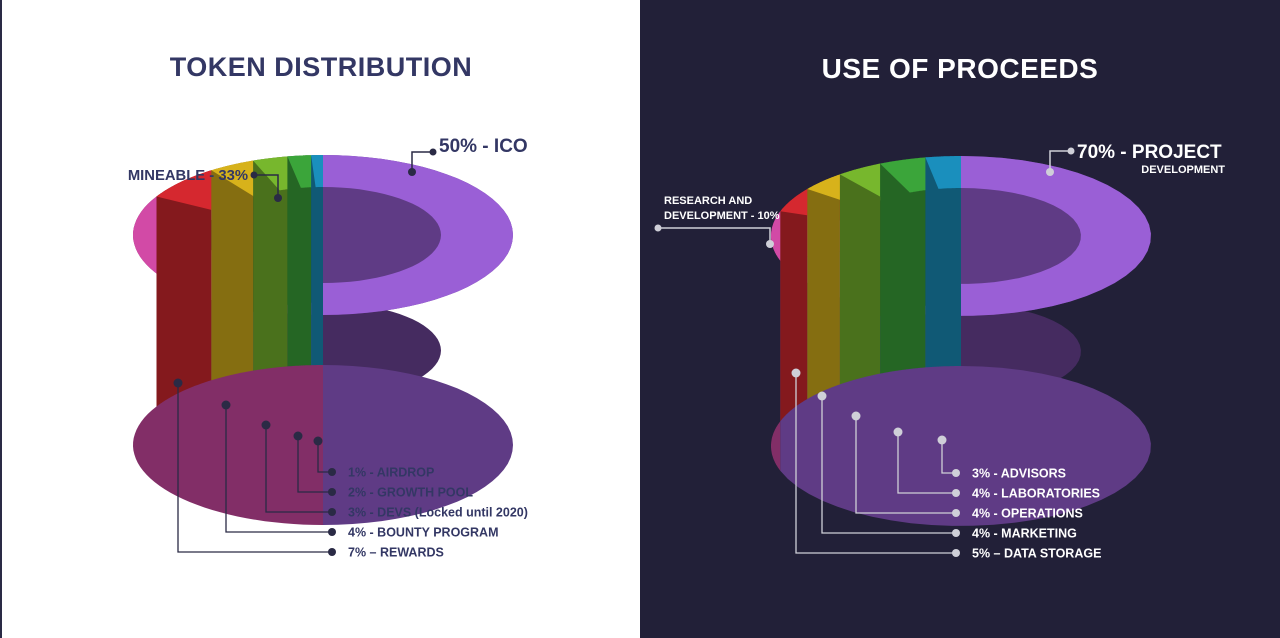 This screenshot has height=638, width=1280. Describe the element at coordinates (956, 533) in the screenshot. I see `leader-end-dot-4-marketing` at that location.